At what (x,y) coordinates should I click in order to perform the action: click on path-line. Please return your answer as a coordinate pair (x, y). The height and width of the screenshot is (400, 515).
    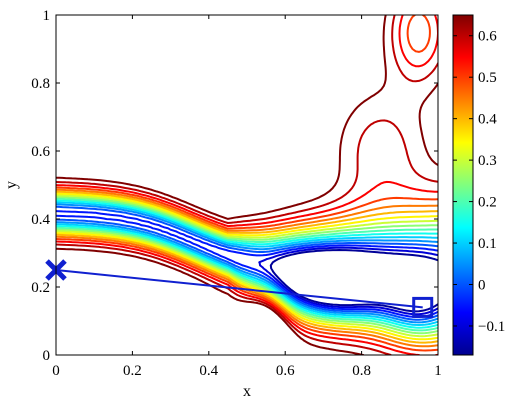
    Looking at the image, I should click on (239, 289).